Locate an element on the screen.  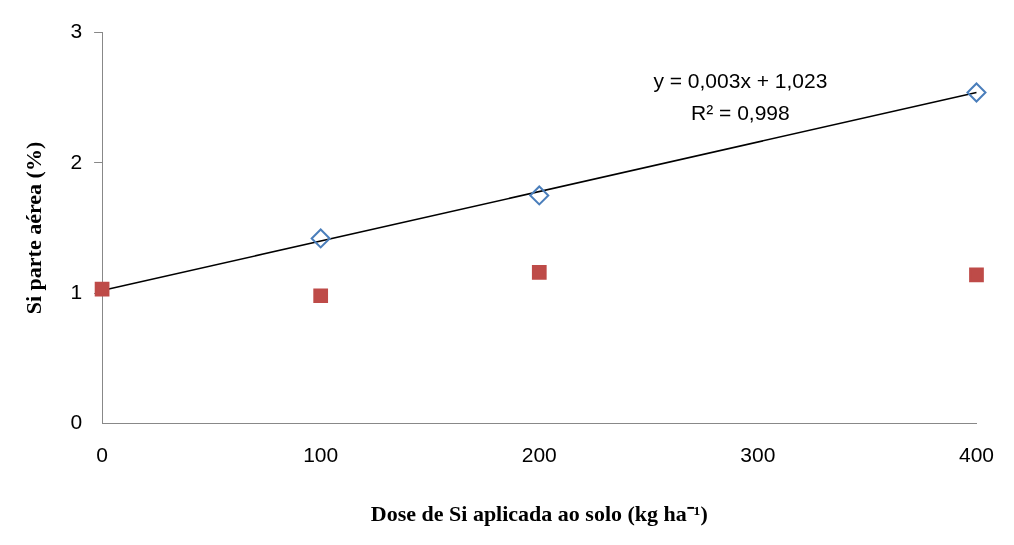
x-tick-label: 400 is located at coordinates (976, 454).